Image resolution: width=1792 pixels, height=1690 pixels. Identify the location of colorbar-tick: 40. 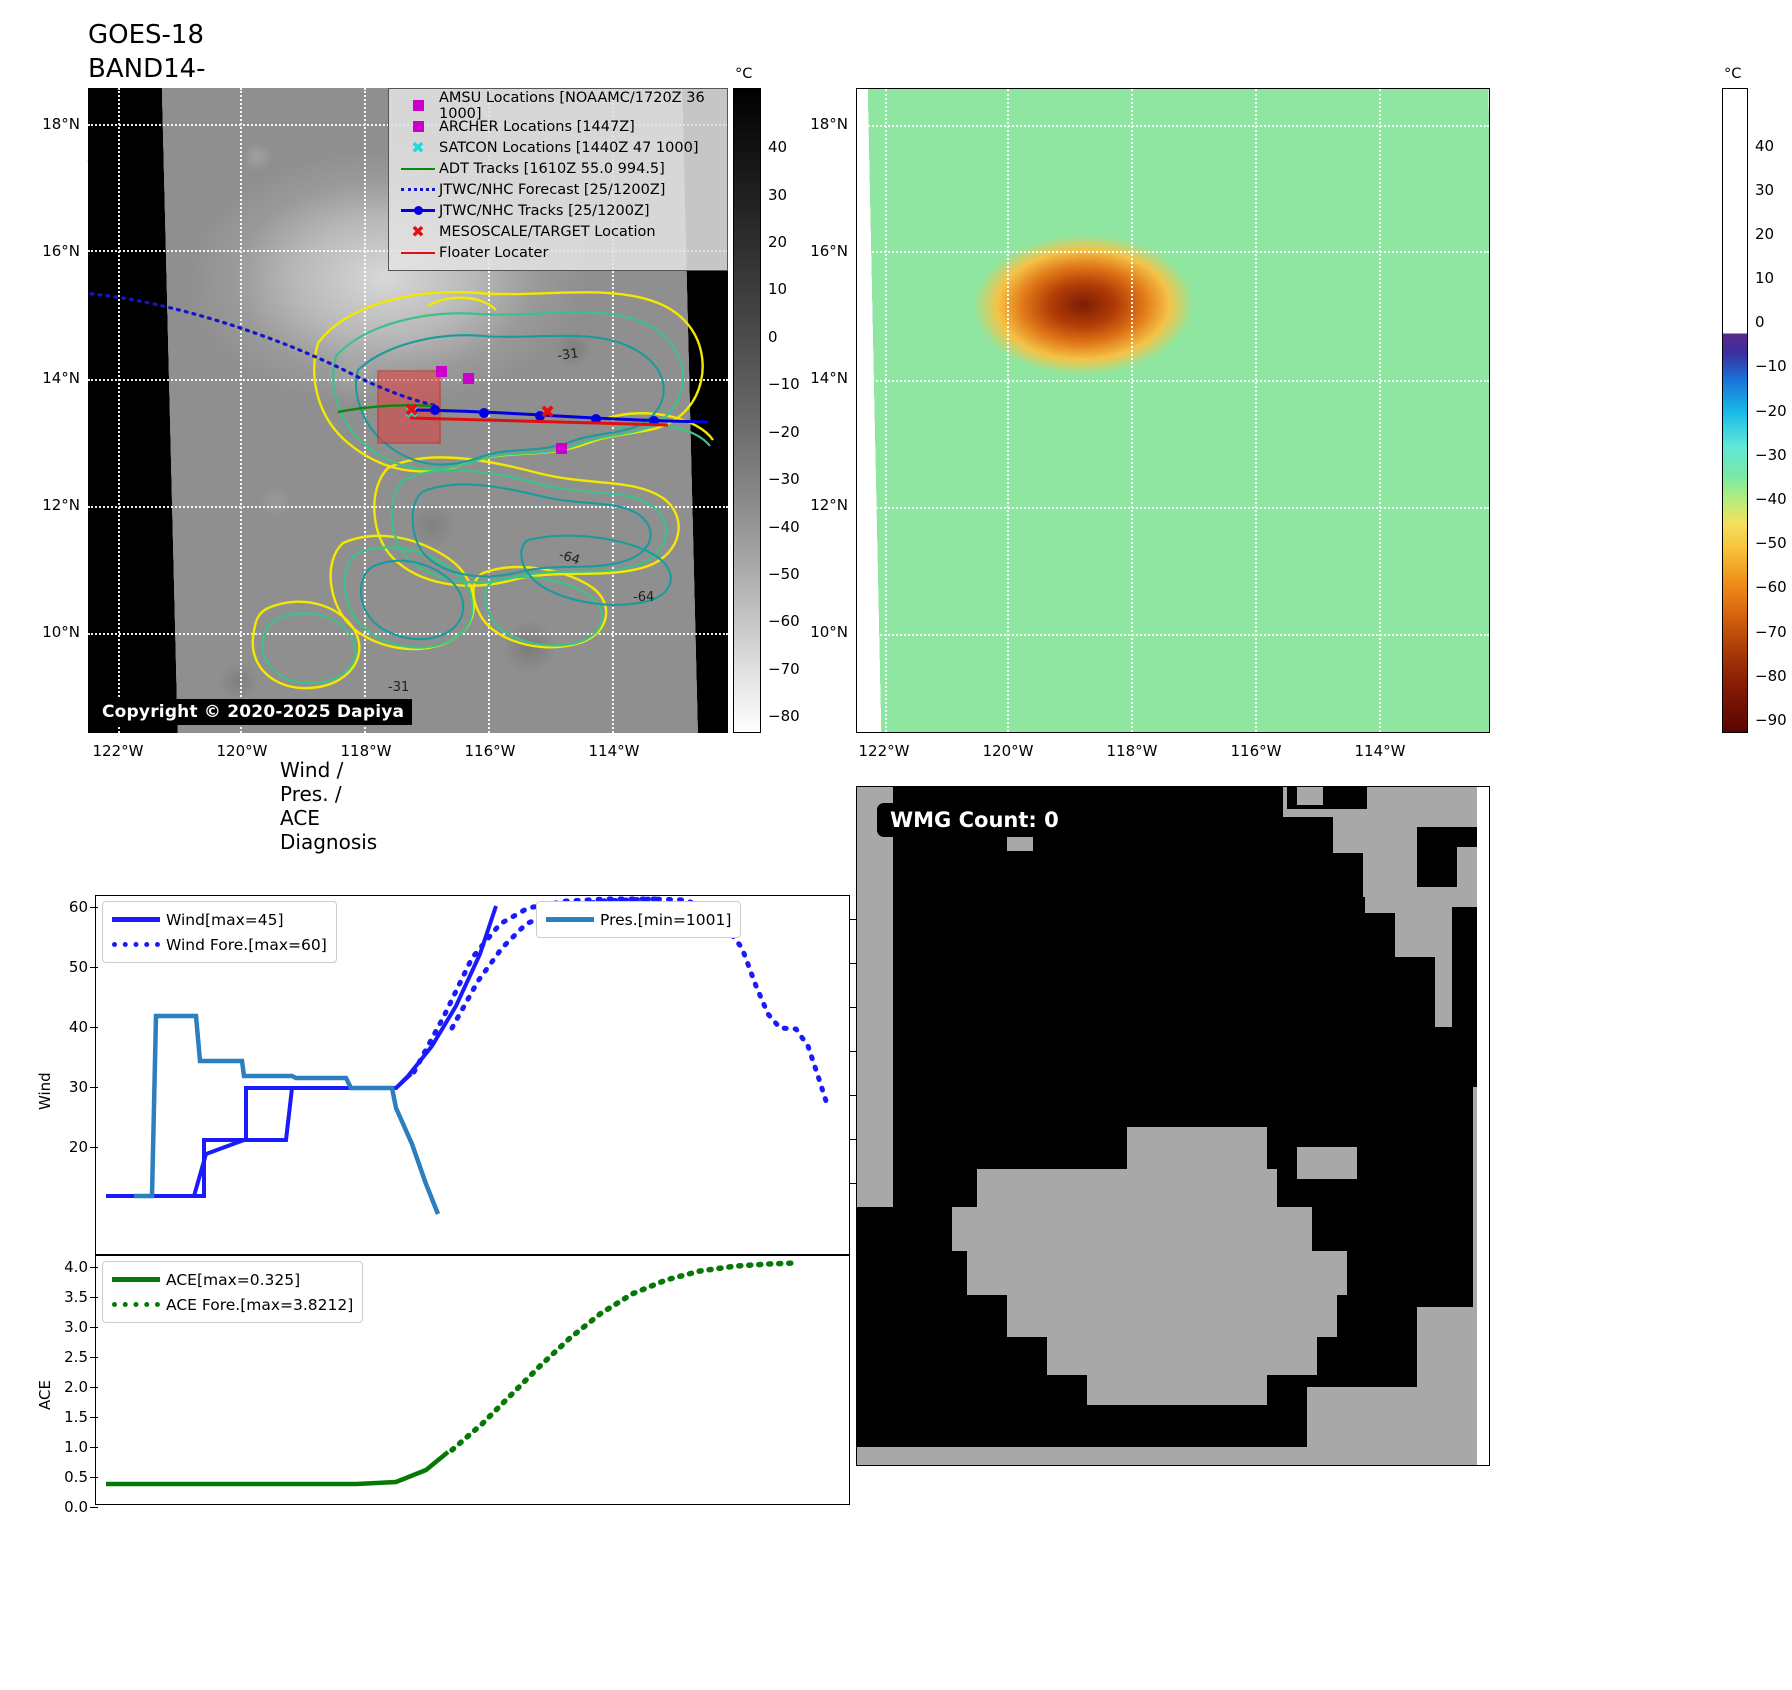
(1765, 145).